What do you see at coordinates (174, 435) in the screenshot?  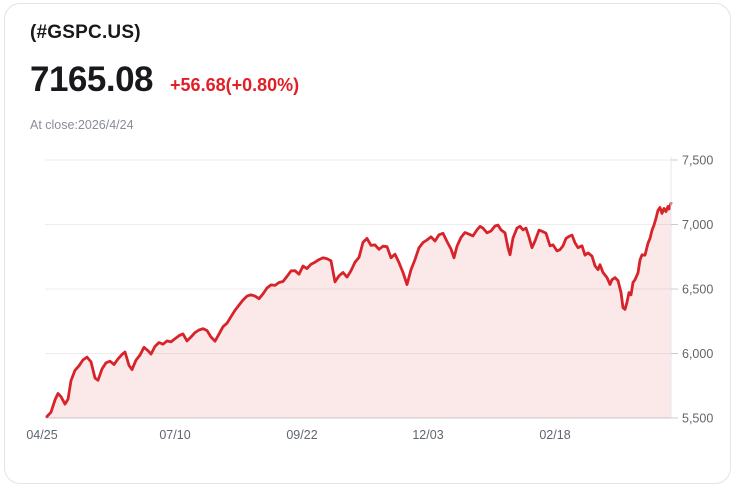 I see `x-axis-label: 07/10` at bounding box center [174, 435].